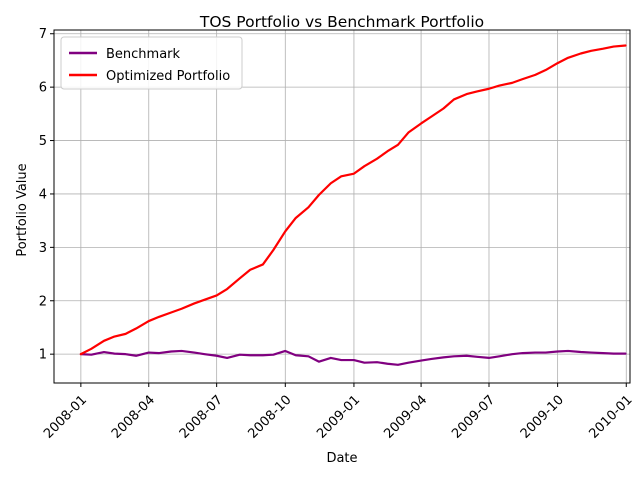 This screenshot has width=640, height=480. I want to click on y-axis-ticks: 1 2 3 4 5 6 7, so click(46, 195).